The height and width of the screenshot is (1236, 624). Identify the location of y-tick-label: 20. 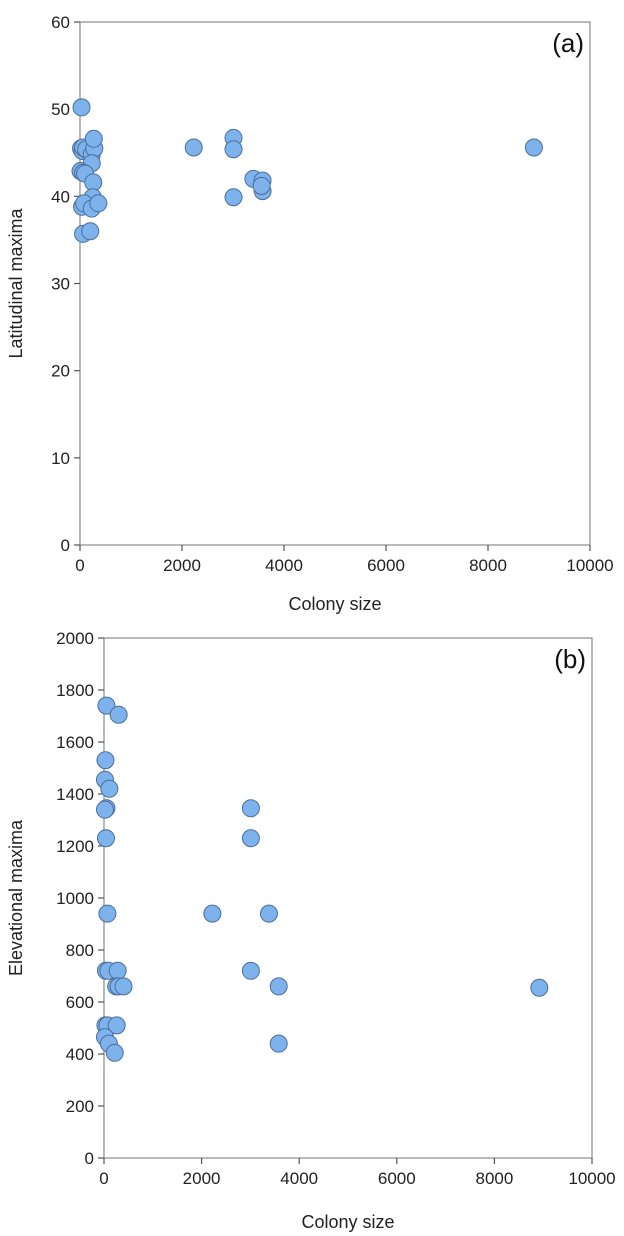
(60, 371).